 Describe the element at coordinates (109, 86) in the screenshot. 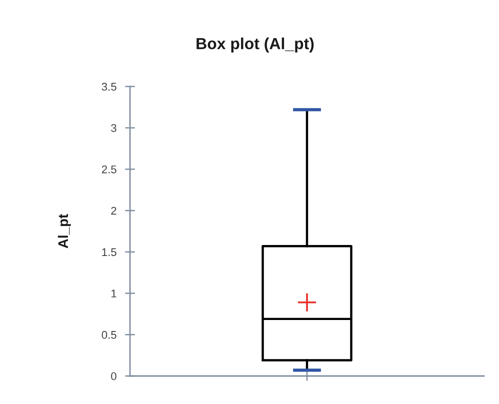

I see `y-tick-label: 3.5` at that location.